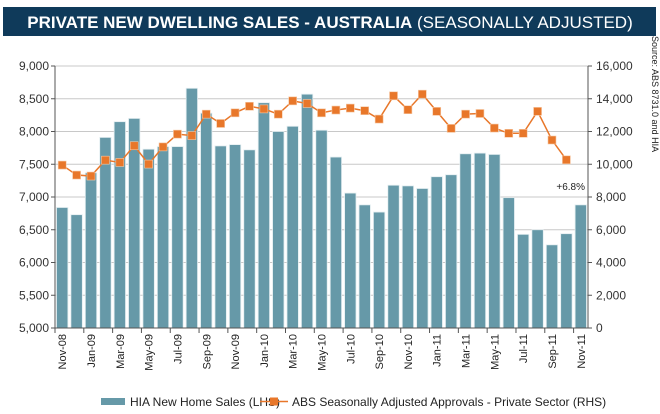 Image resolution: width=660 pixels, height=414 pixels. Describe the element at coordinates (438, 350) in the screenshot. I see `x-tick-label: Jan-11` at that location.